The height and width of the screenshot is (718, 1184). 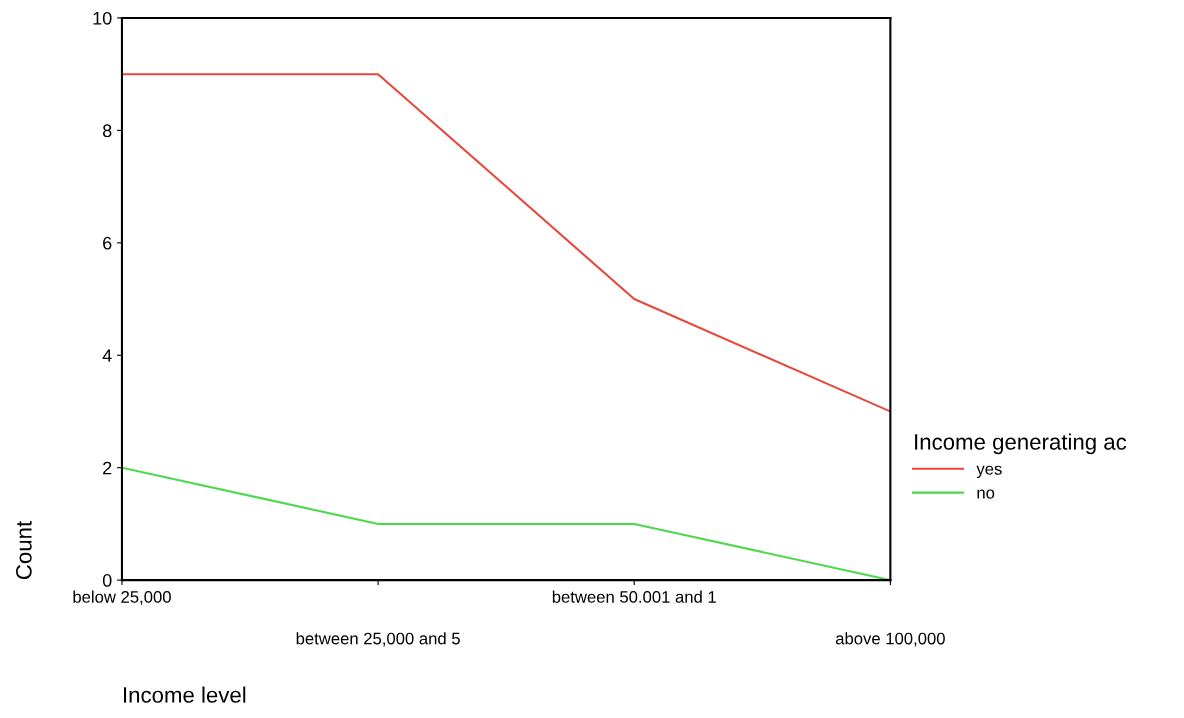 I want to click on y-tick-label: 4, so click(x=107, y=355).